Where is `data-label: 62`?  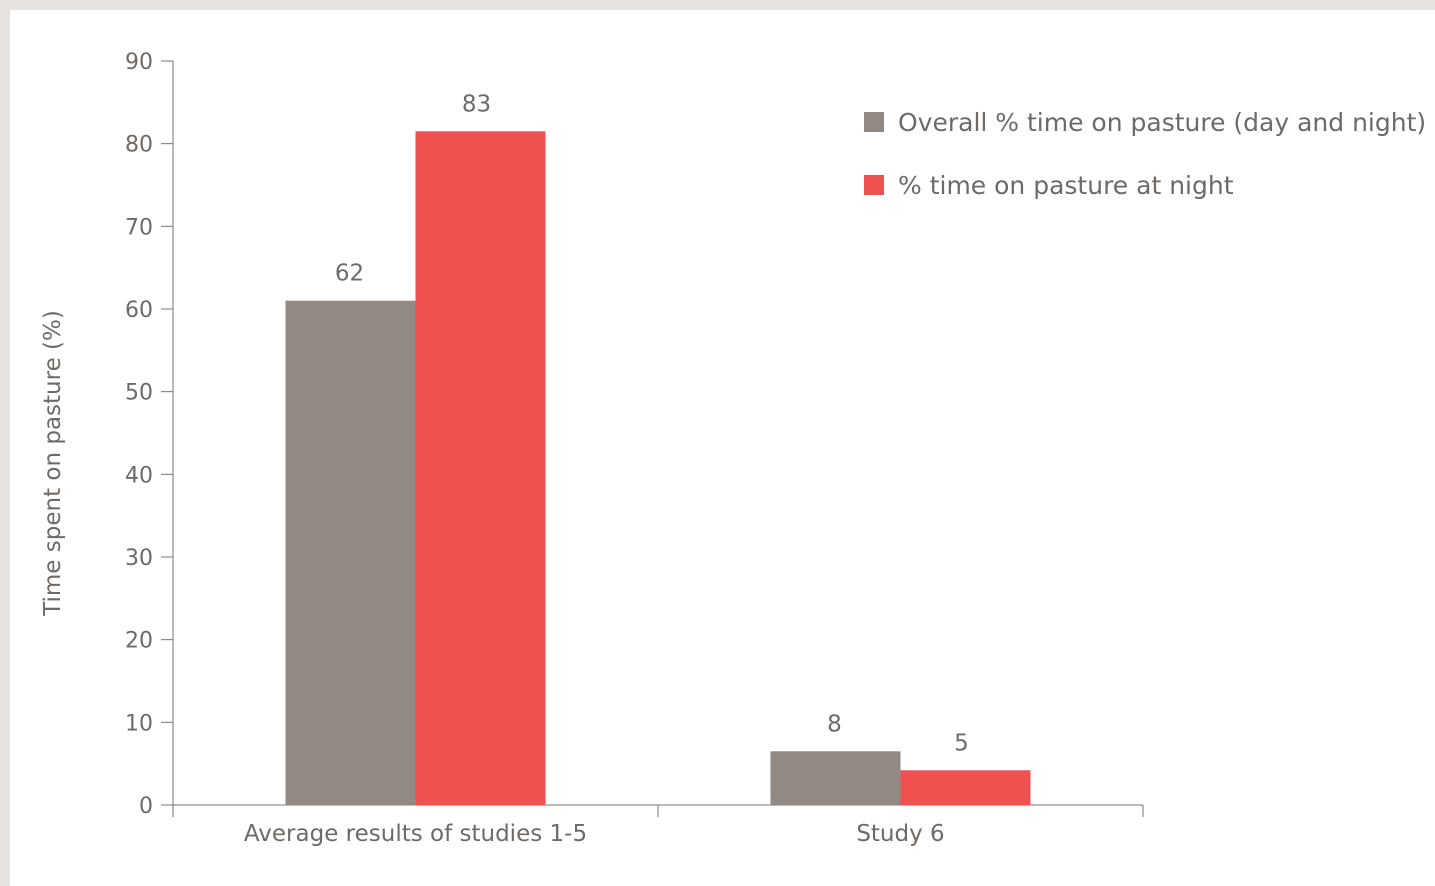 data-label: 62 is located at coordinates (349, 274).